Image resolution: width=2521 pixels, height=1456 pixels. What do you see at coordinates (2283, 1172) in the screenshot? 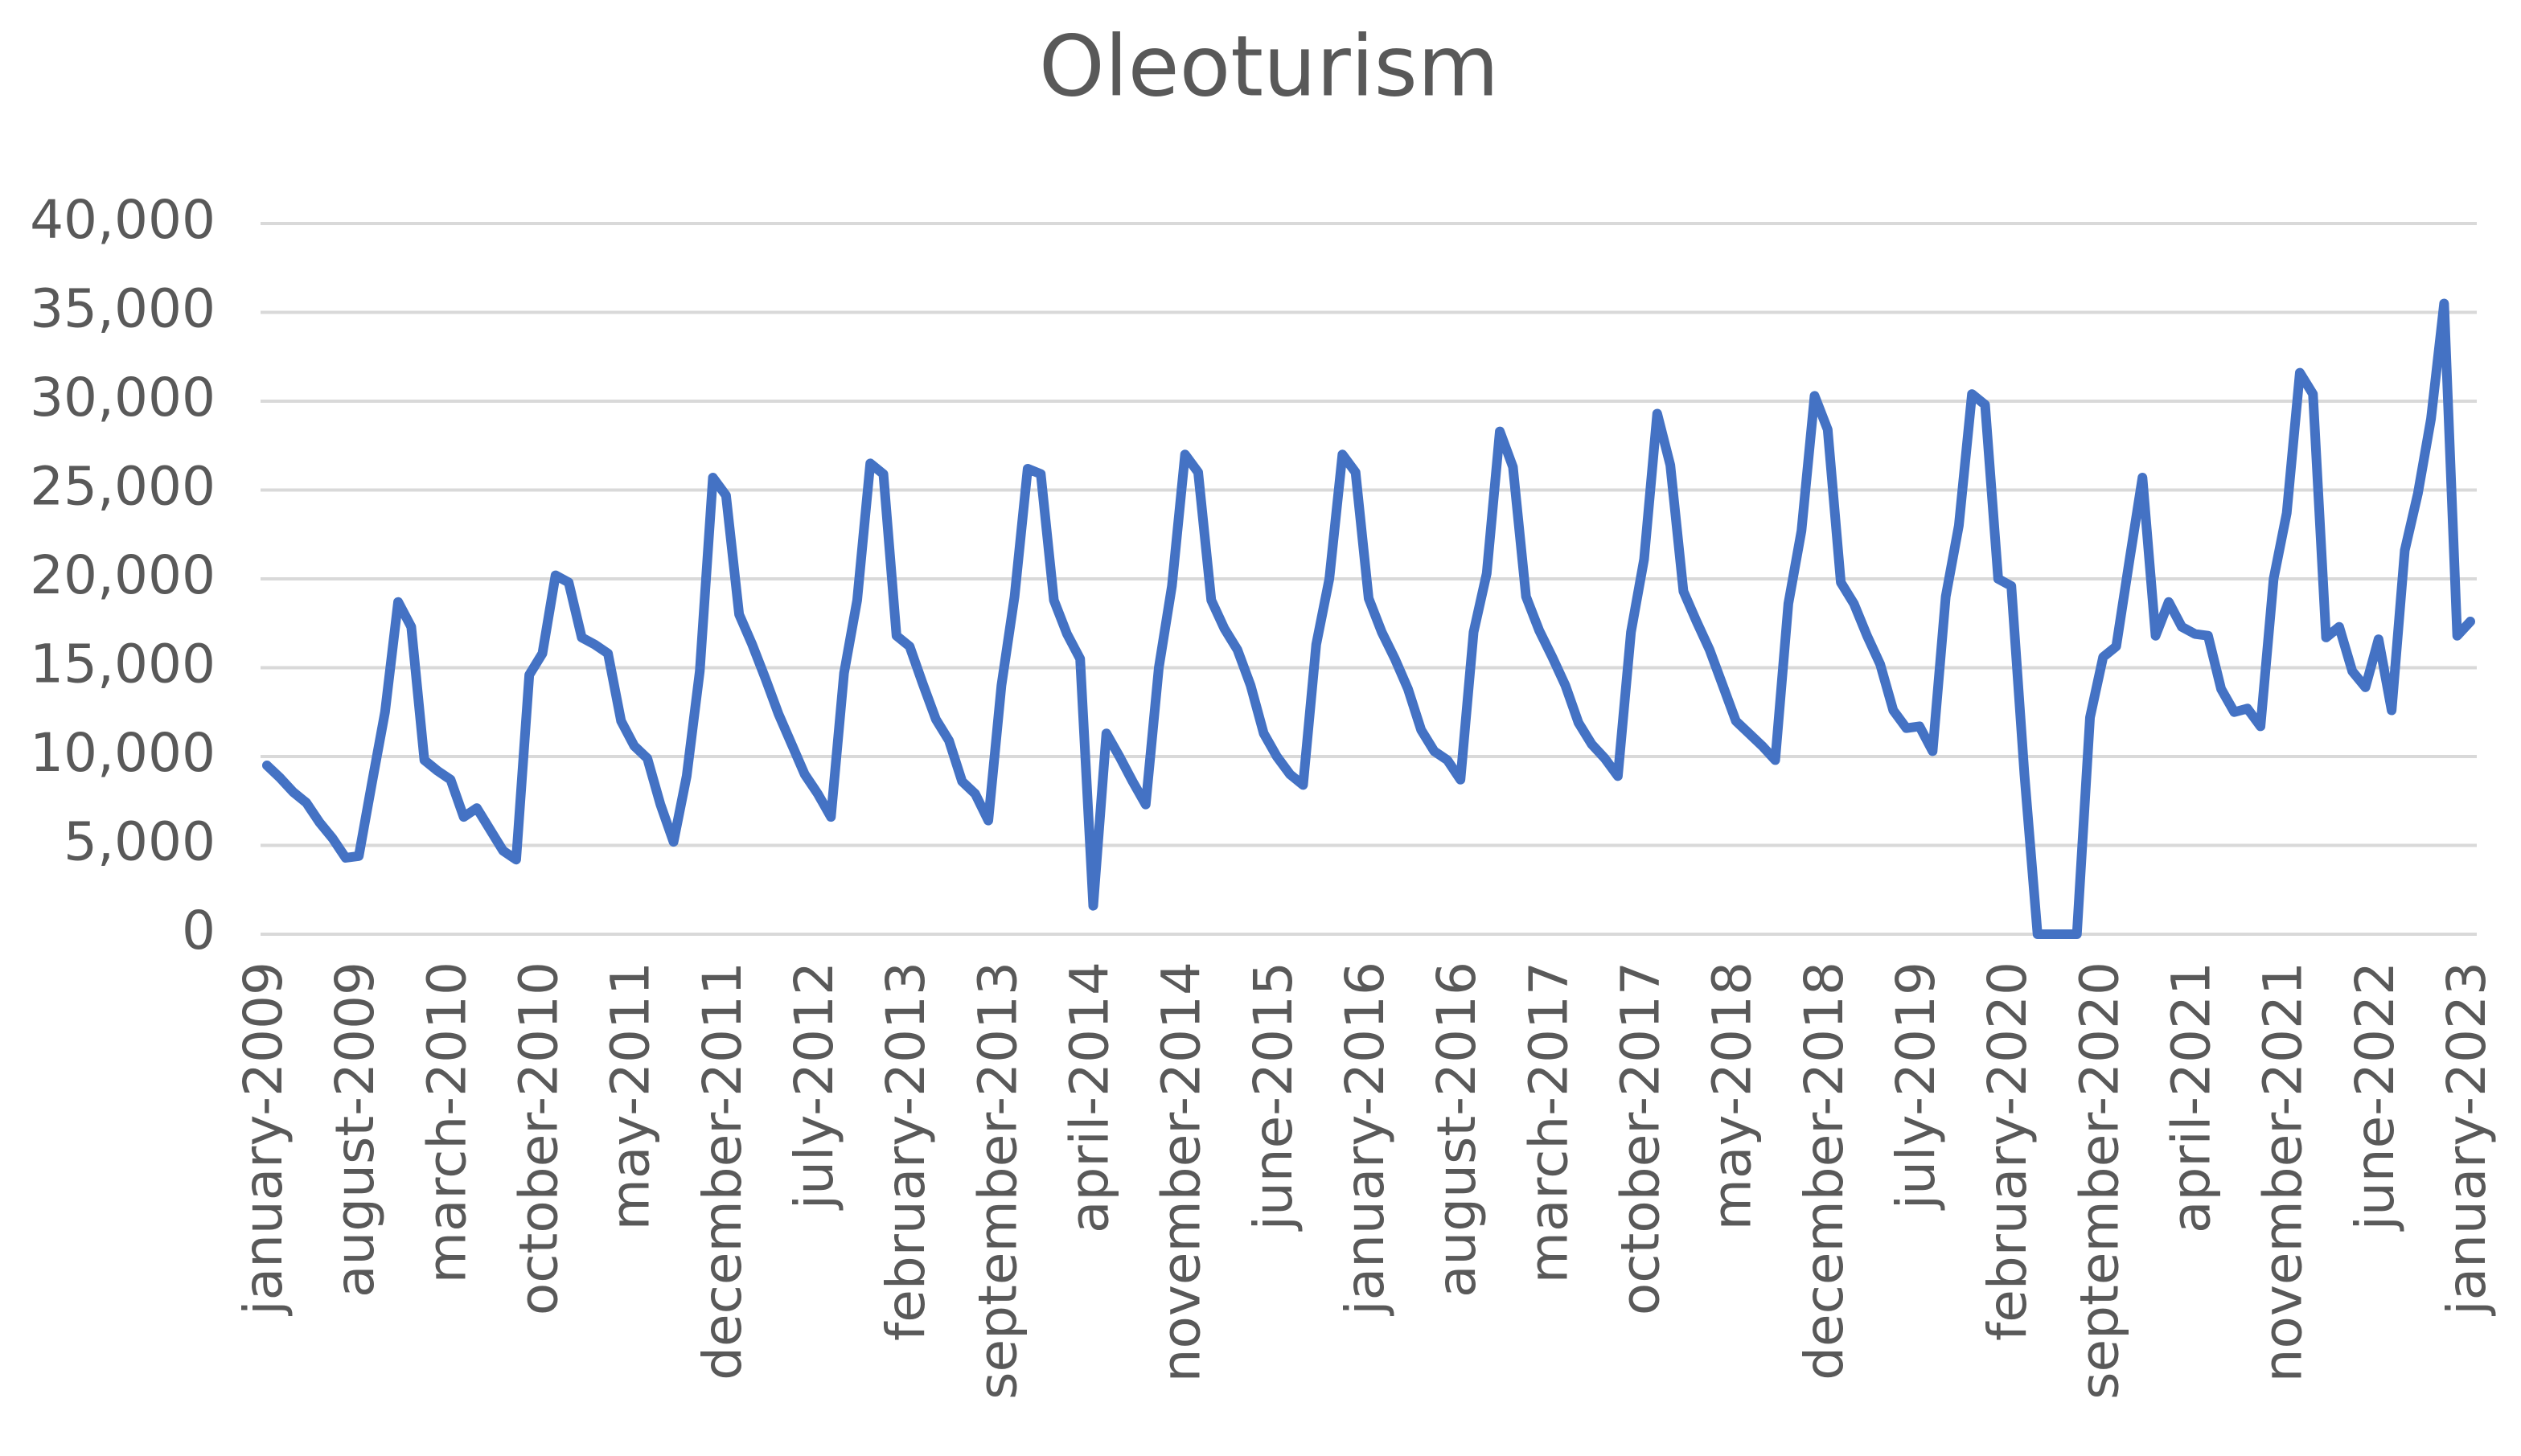
I see `x-tick-label: november-2021` at bounding box center [2283, 1172].